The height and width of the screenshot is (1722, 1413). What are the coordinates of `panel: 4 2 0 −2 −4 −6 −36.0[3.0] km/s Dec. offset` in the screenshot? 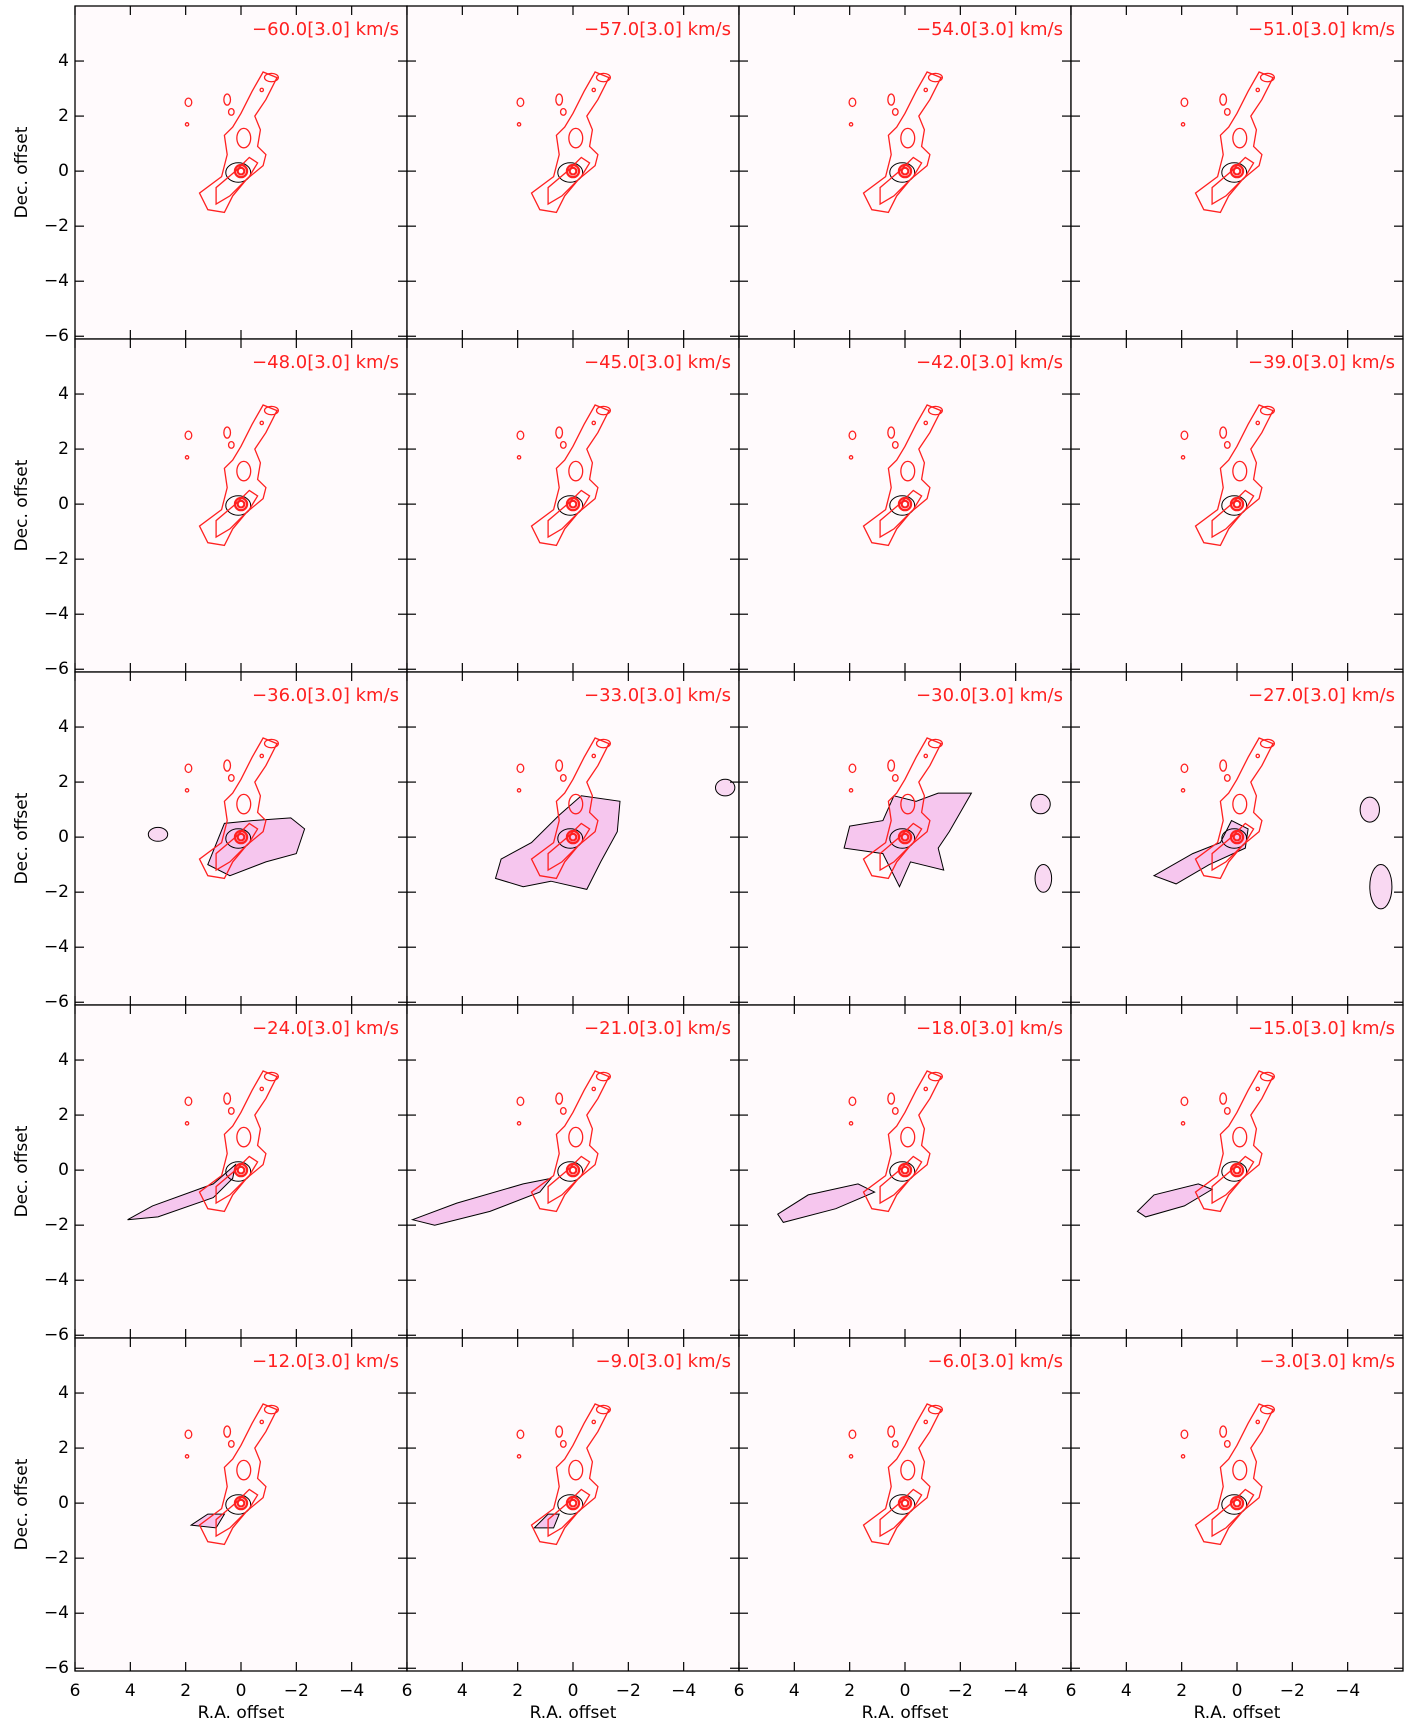 It's located at (210, 841).